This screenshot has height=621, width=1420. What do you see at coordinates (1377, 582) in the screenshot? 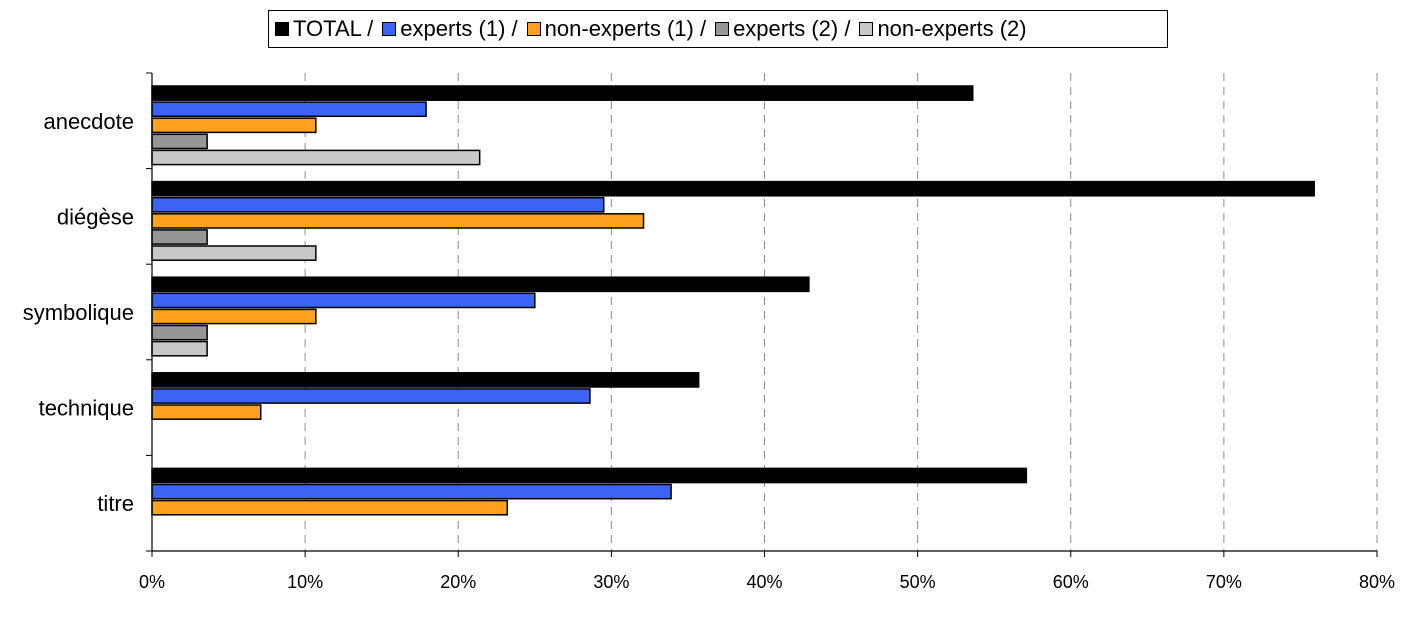
I see `x-tick-label: 80%` at bounding box center [1377, 582].